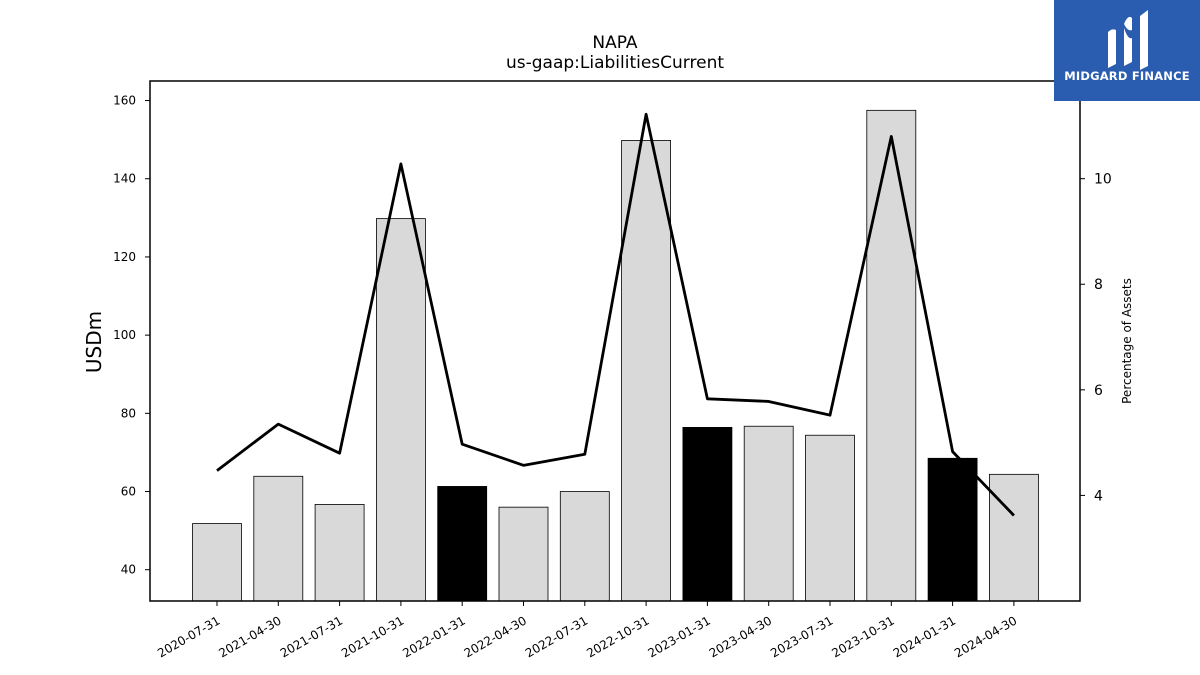 The height and width of the screenshot is (675, 1200). Describe the element at coordinates (124, 335) in the screenshot. I see `y-tick-label: 100` at that location.